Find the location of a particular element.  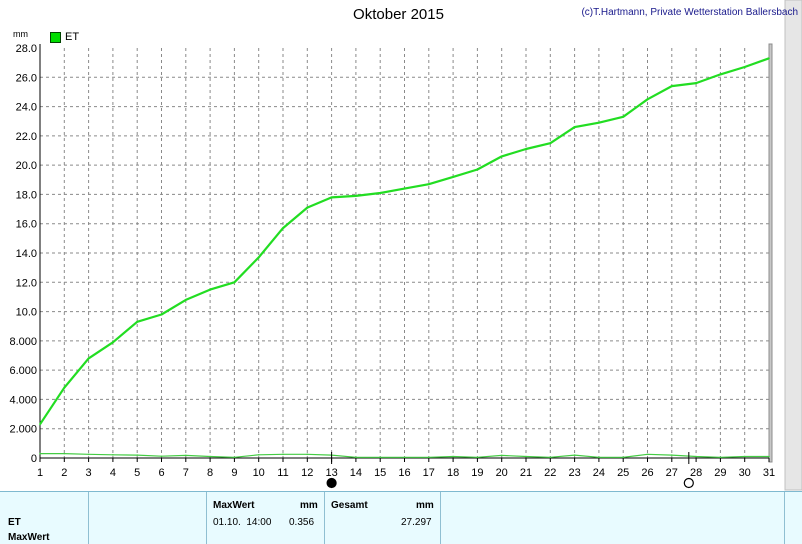

maxwert-time: 01.10. 14:00 is located at coordinates (242, 522).